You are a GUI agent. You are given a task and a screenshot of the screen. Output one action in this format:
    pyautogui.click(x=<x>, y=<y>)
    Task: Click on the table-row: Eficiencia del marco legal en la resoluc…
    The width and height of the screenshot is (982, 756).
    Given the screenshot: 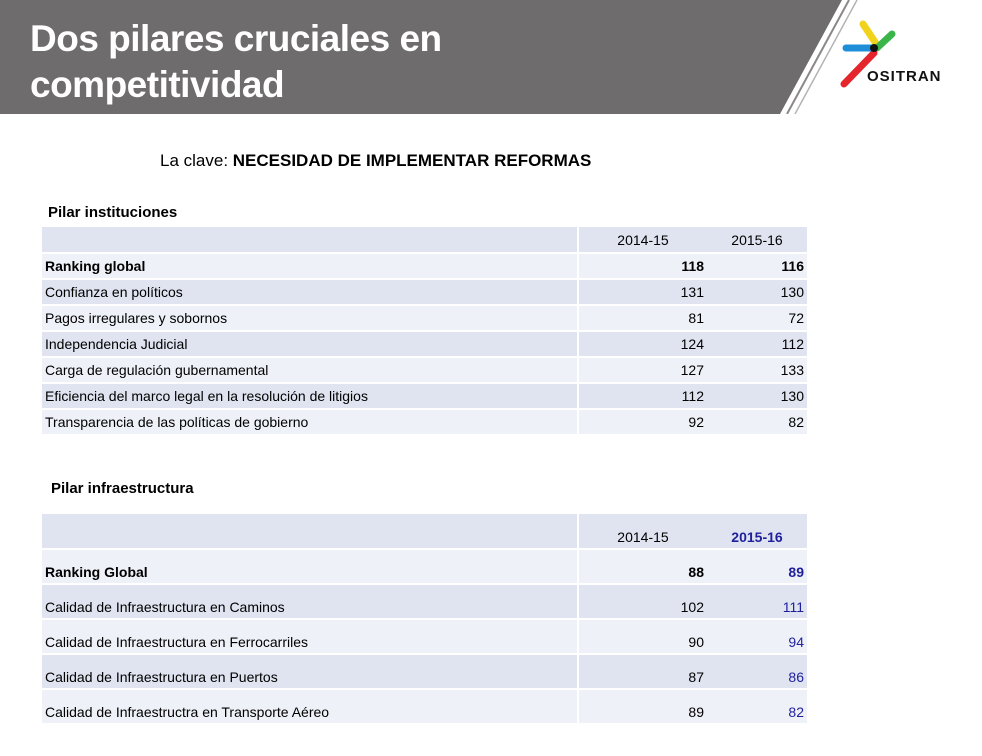 What is the action you would take?
    pyautogui.click(x=424, y=396)
    